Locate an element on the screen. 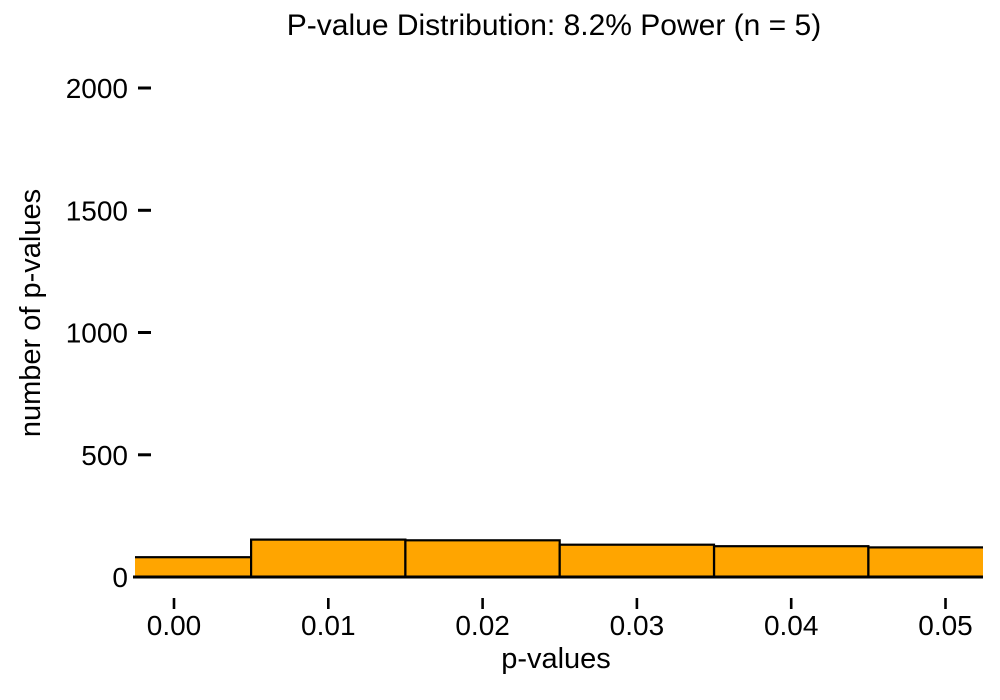 The height and width of the screenshot is (700, 1000). y-tick-label: 0 is located at coordinates (120, 577).